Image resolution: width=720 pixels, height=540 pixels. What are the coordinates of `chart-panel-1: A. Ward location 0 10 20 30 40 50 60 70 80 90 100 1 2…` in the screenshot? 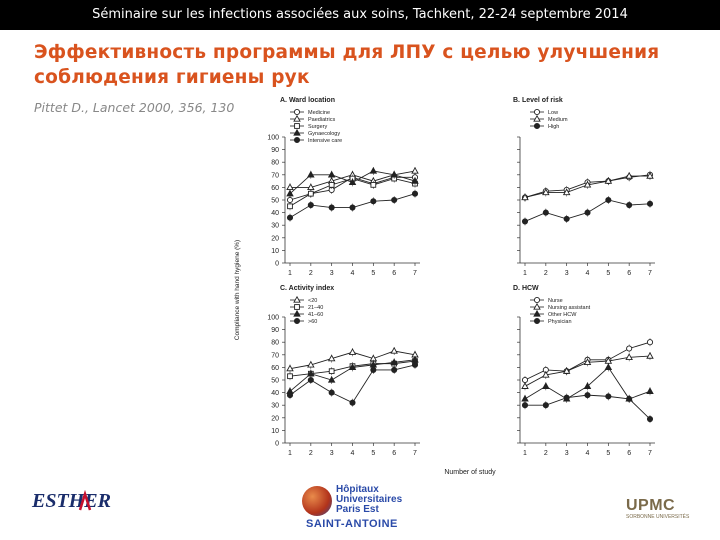 It's located at (343, 187).